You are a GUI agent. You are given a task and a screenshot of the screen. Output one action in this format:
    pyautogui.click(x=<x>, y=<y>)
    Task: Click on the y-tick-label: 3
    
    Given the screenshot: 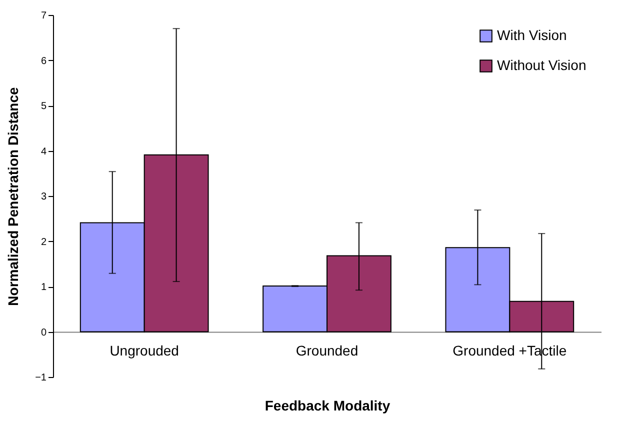 What is the action you would take?
    pyautogui.click(x=43, y=197)
    